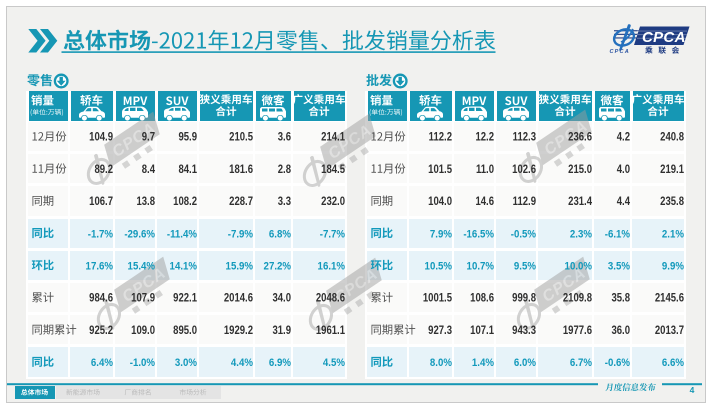 This screenshot has width=712, height=411. What do you see at coordinates (623, 201) in the screenshot?
I see `svg-text: 4.4` at bounding box center [623, 201].